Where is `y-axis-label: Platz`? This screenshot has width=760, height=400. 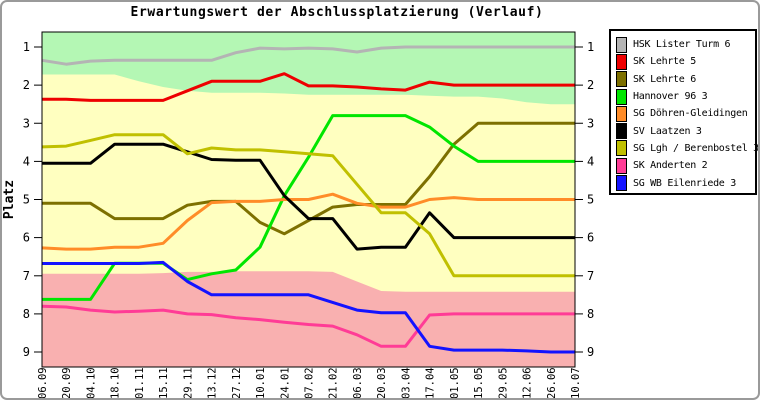
y-axis-label: Platz is located at coordinates (10, 199).